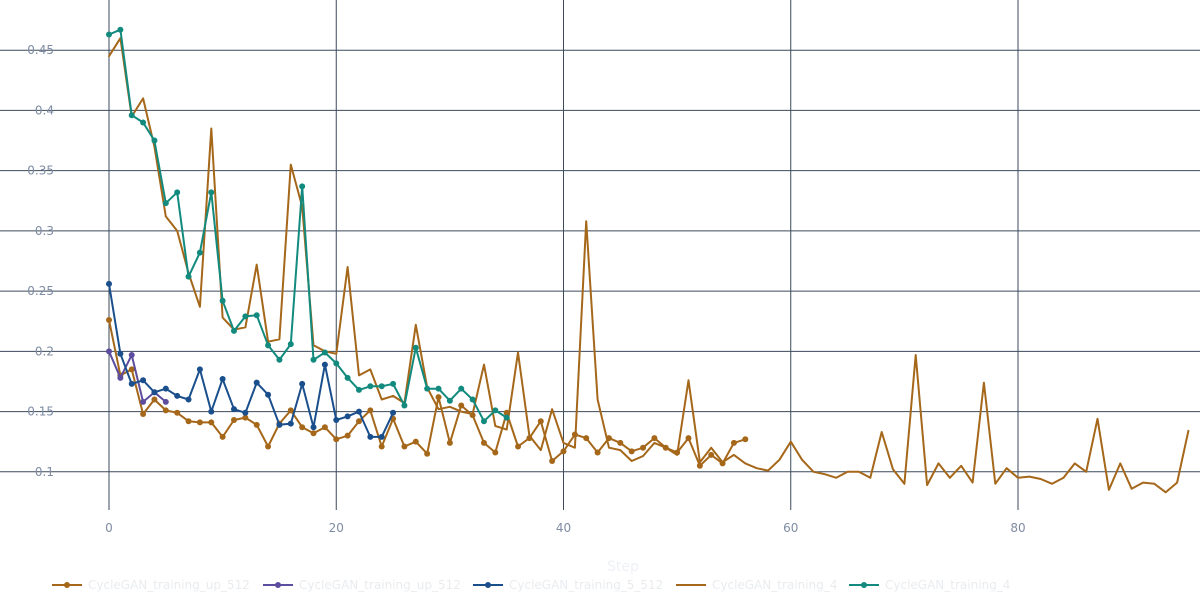 The image size is (1200, 600). I want to click on y-tick-label: 0.2, so click(44, 351).